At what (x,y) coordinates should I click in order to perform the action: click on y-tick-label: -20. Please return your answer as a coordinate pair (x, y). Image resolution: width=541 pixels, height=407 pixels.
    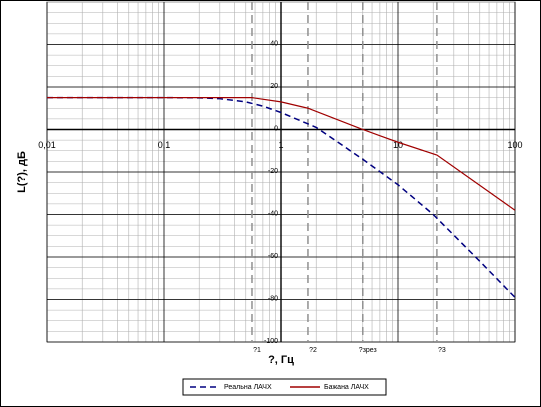
    Looking at the image, I should click on (273, 171).